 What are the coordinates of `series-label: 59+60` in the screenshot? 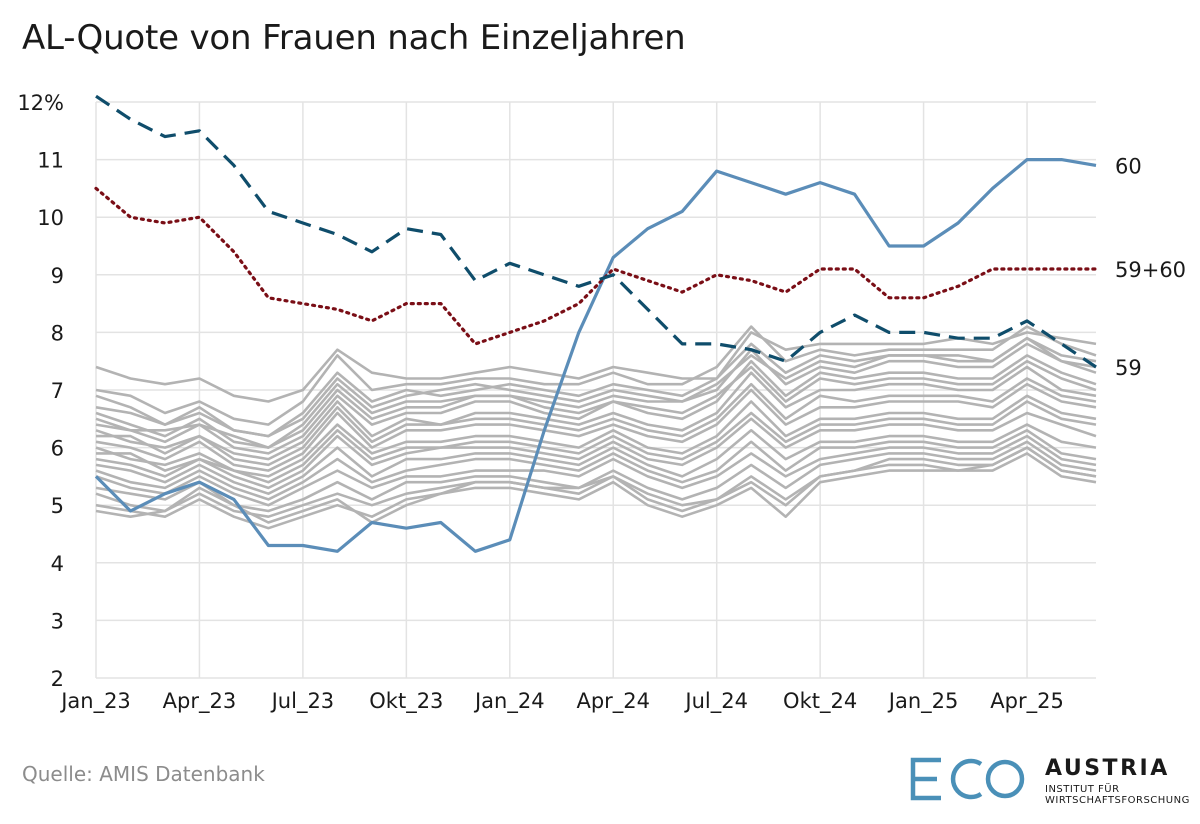 It's located at (1150, 270).